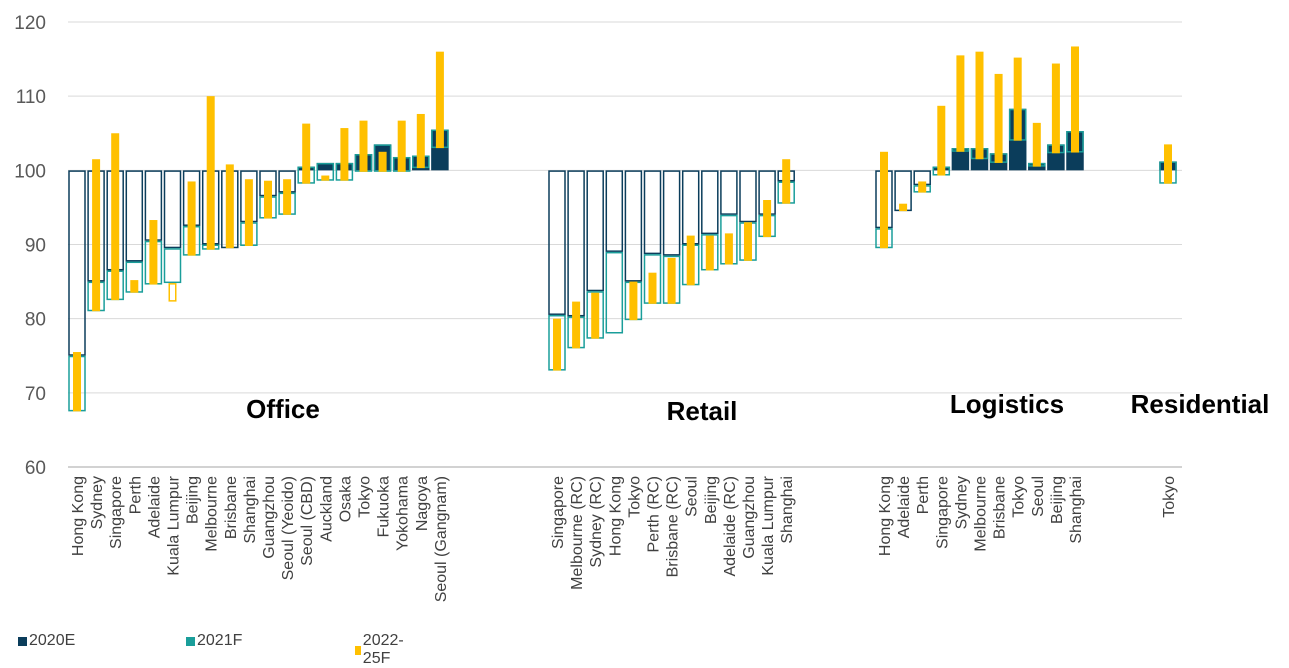 The width and height of the screenshot is (1289, 668). Describe the element at coordinates (135, 495) in the screenshot. I see `x-tick-label-office-perth: Perth` at that location.